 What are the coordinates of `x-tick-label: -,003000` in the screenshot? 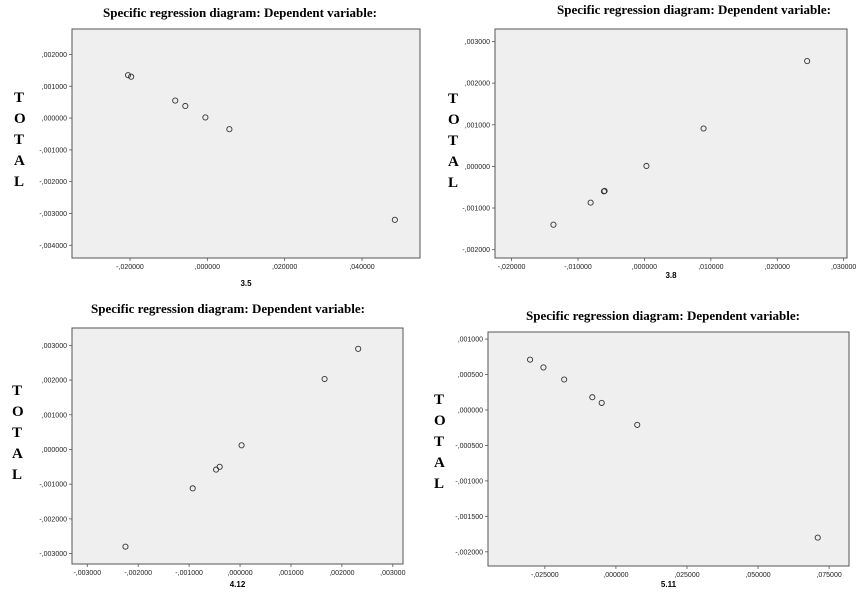 It's located at (87, 573).